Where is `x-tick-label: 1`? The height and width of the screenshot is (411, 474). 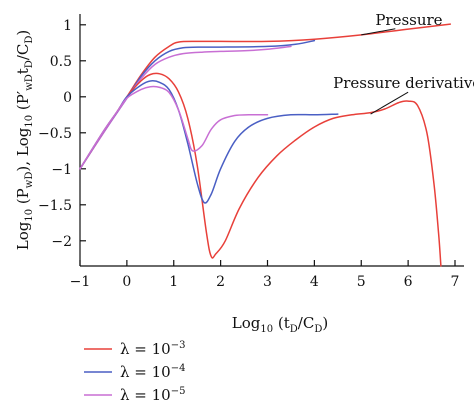 x-tick-label: 1 is located at coordinates (173, 282).